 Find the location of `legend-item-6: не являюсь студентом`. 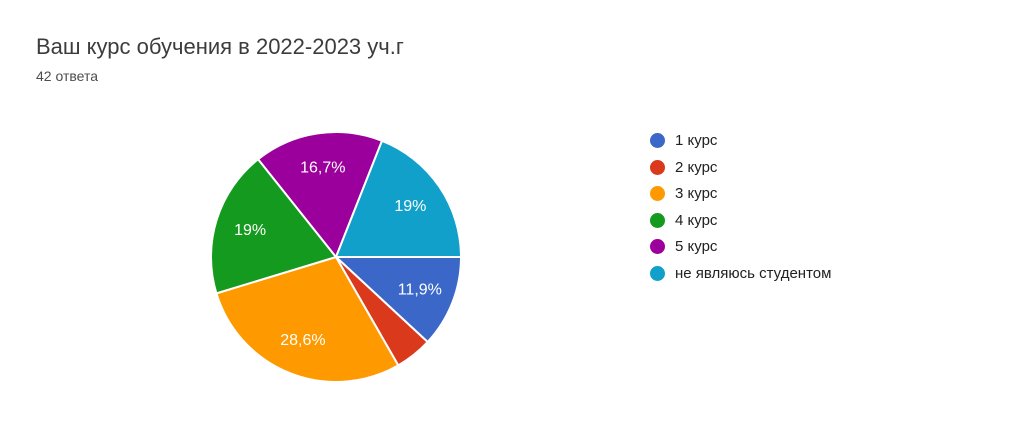

legend-item-6: не являюсь студентом is located at coordinates (740, 273).